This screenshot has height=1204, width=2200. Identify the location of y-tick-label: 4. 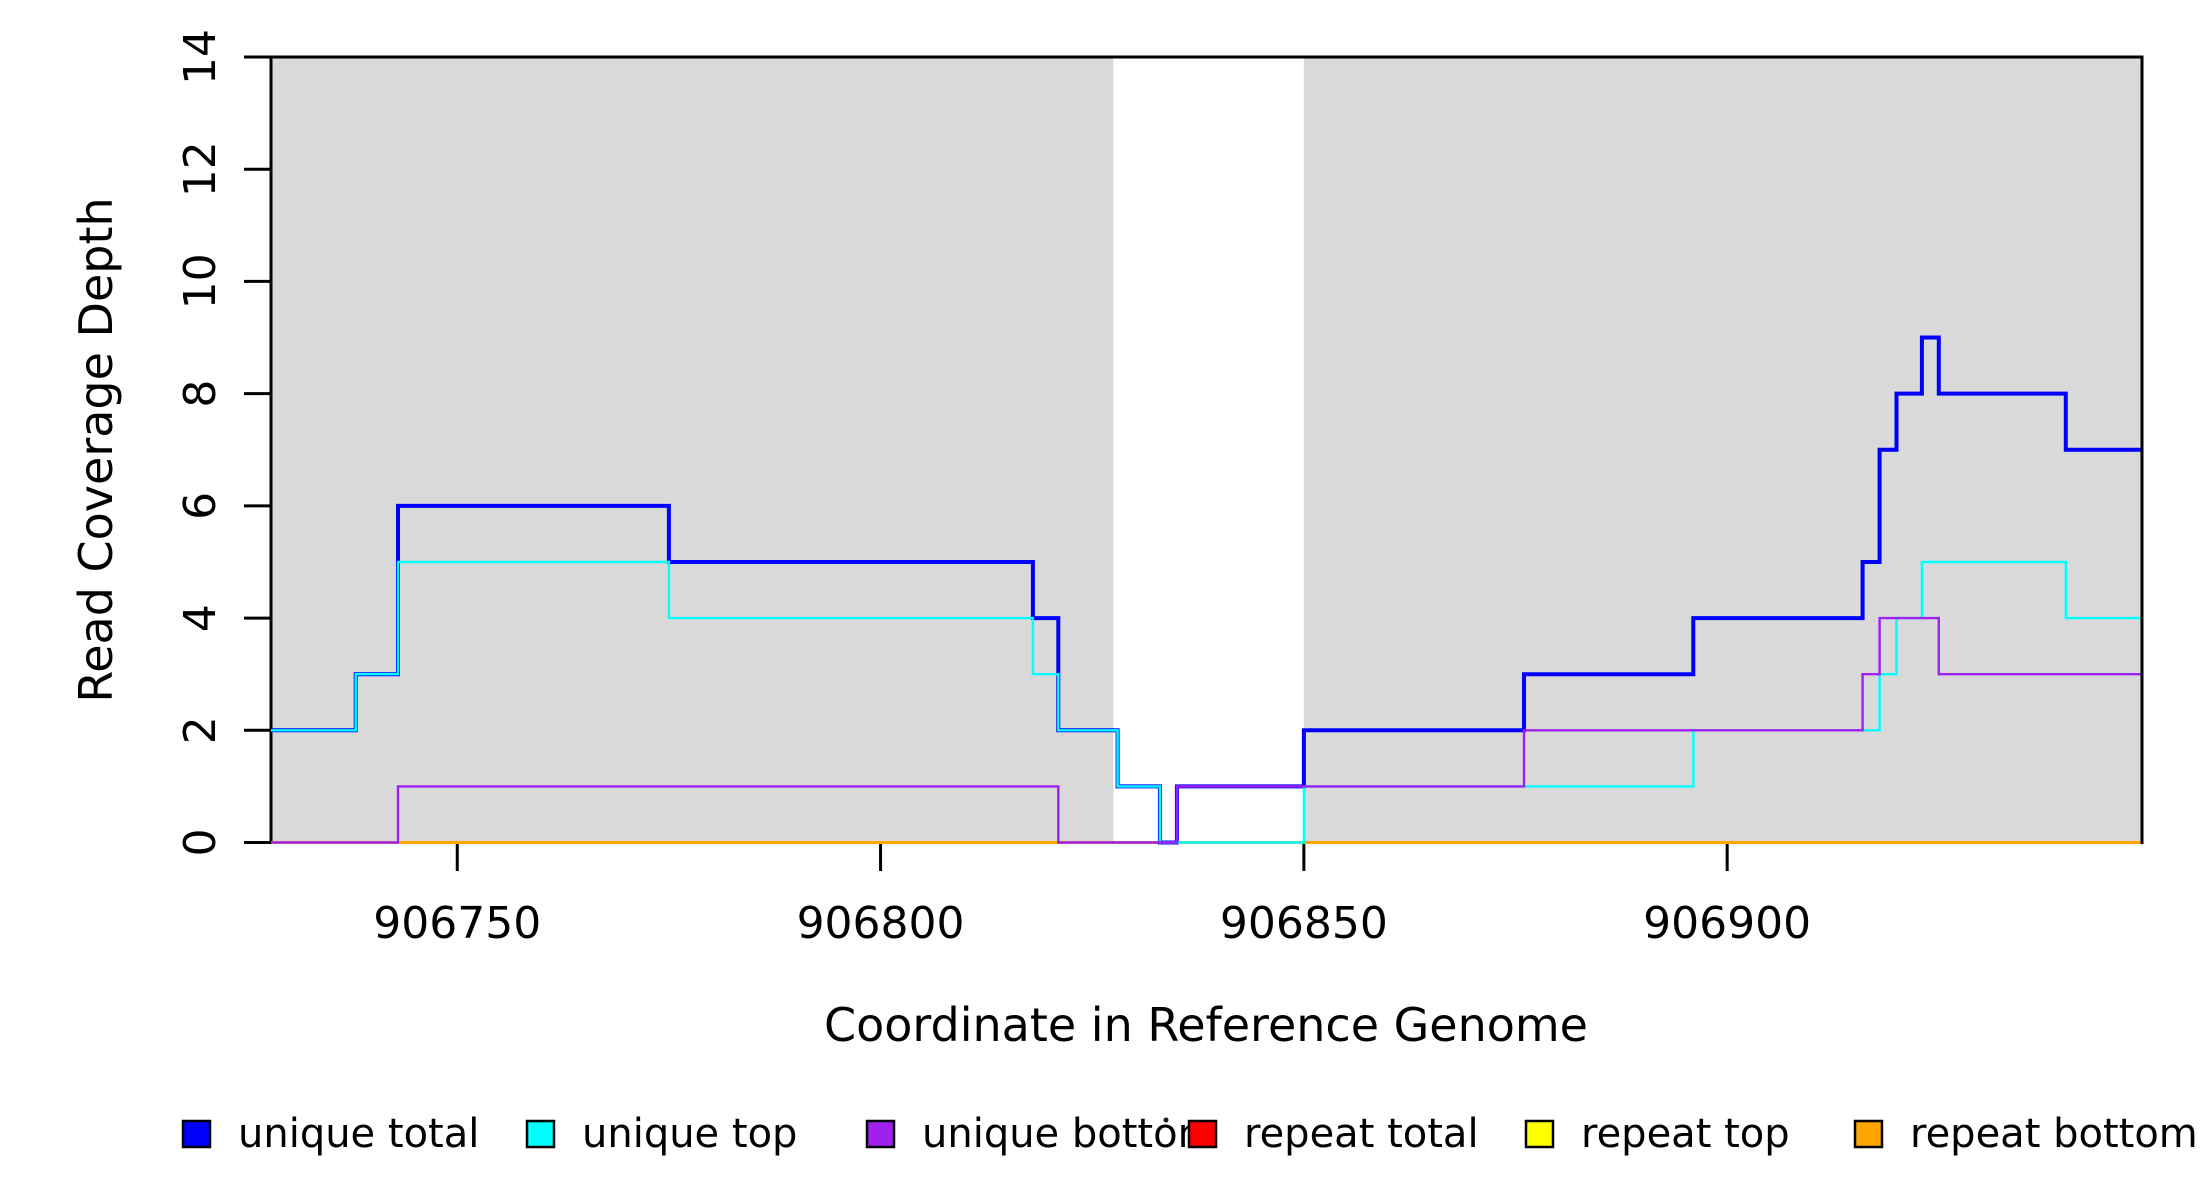
(200, 618).